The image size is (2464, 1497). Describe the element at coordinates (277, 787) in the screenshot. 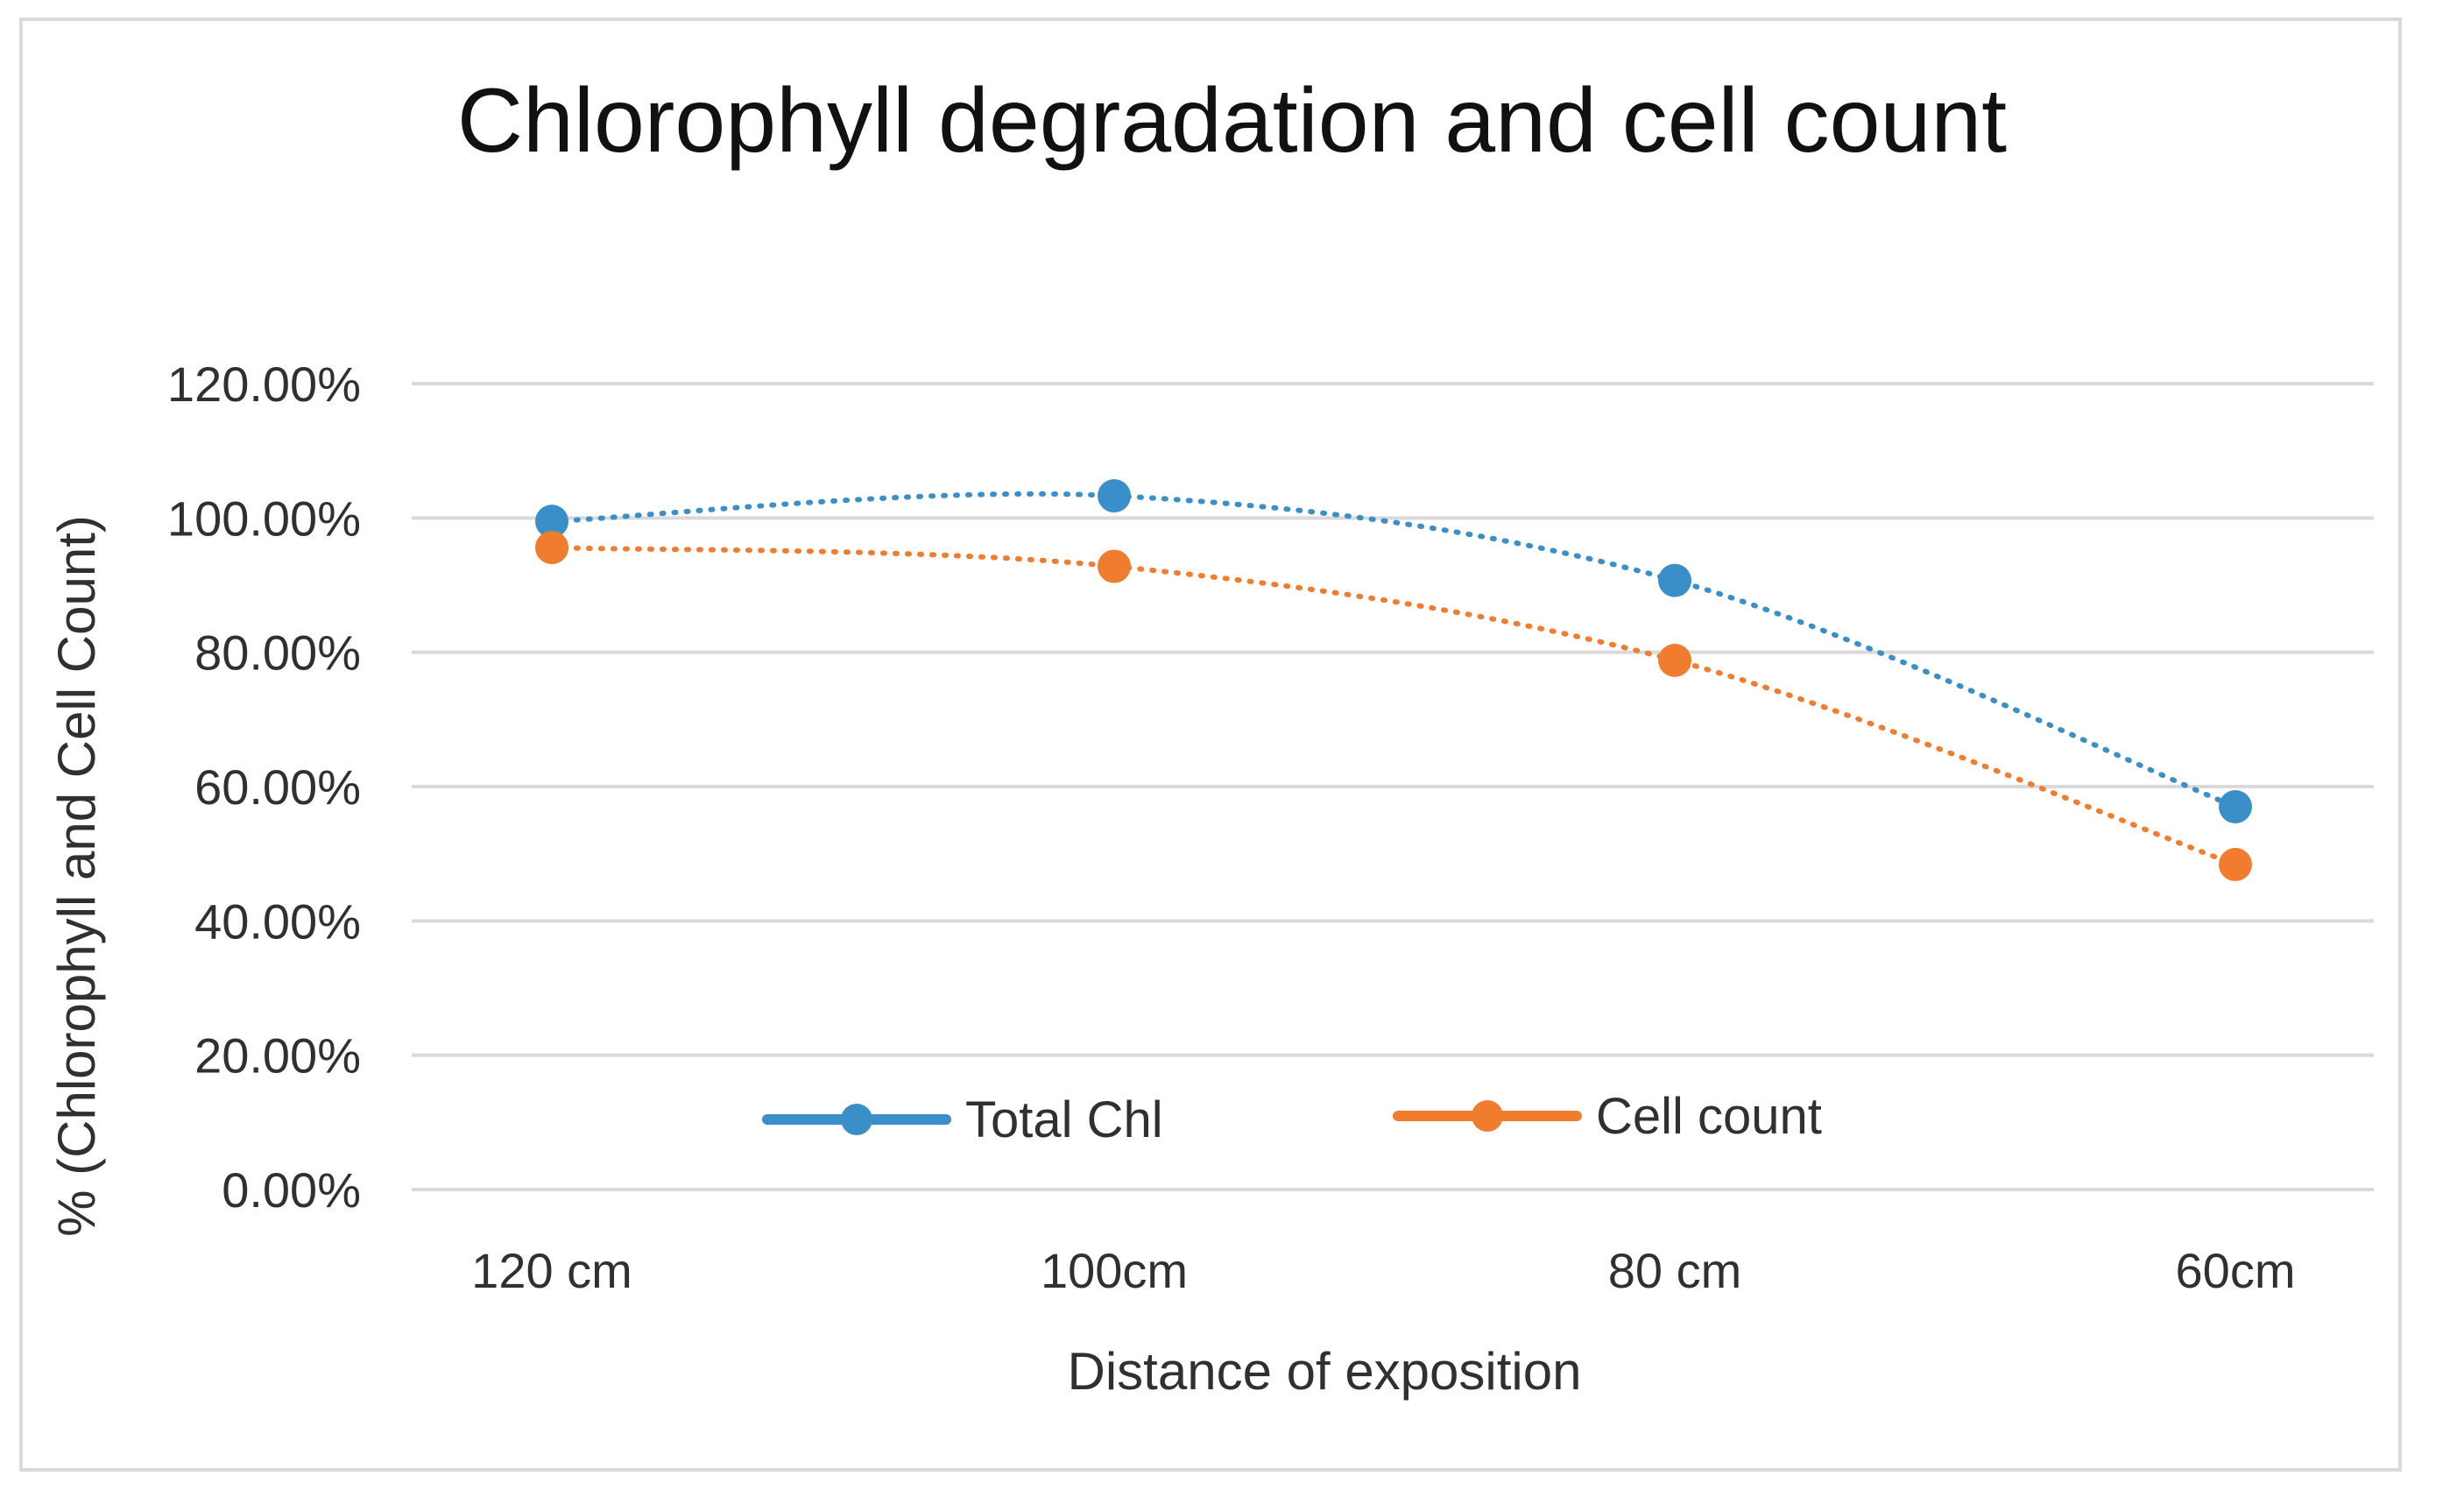

I see `y-tick-label: 60.00%` at that location.